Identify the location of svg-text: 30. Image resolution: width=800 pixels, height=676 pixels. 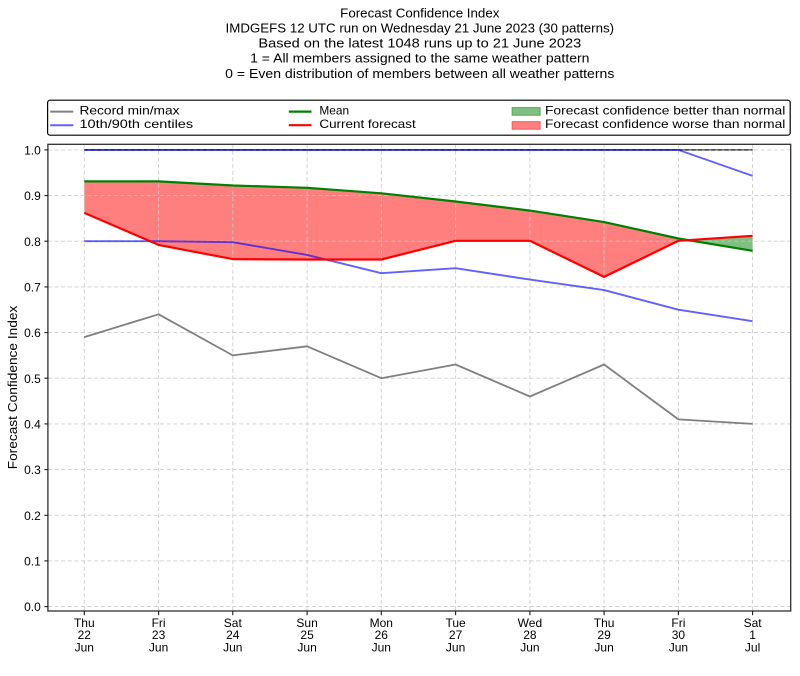
(679, 635).